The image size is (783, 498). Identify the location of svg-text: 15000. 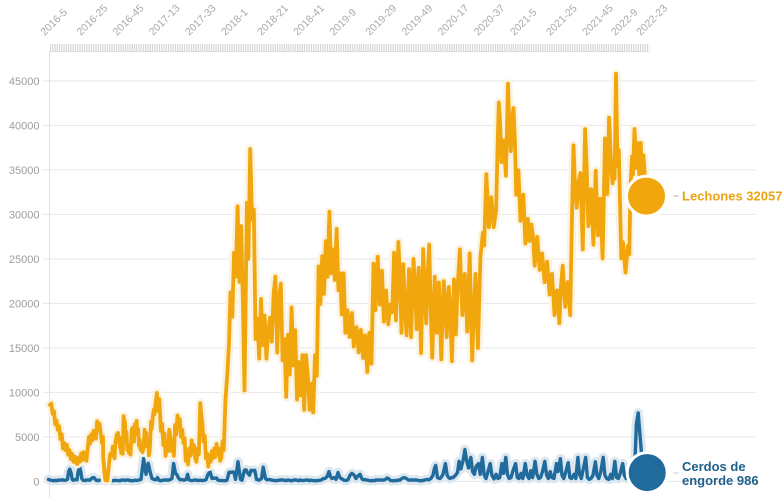
(24, 349).